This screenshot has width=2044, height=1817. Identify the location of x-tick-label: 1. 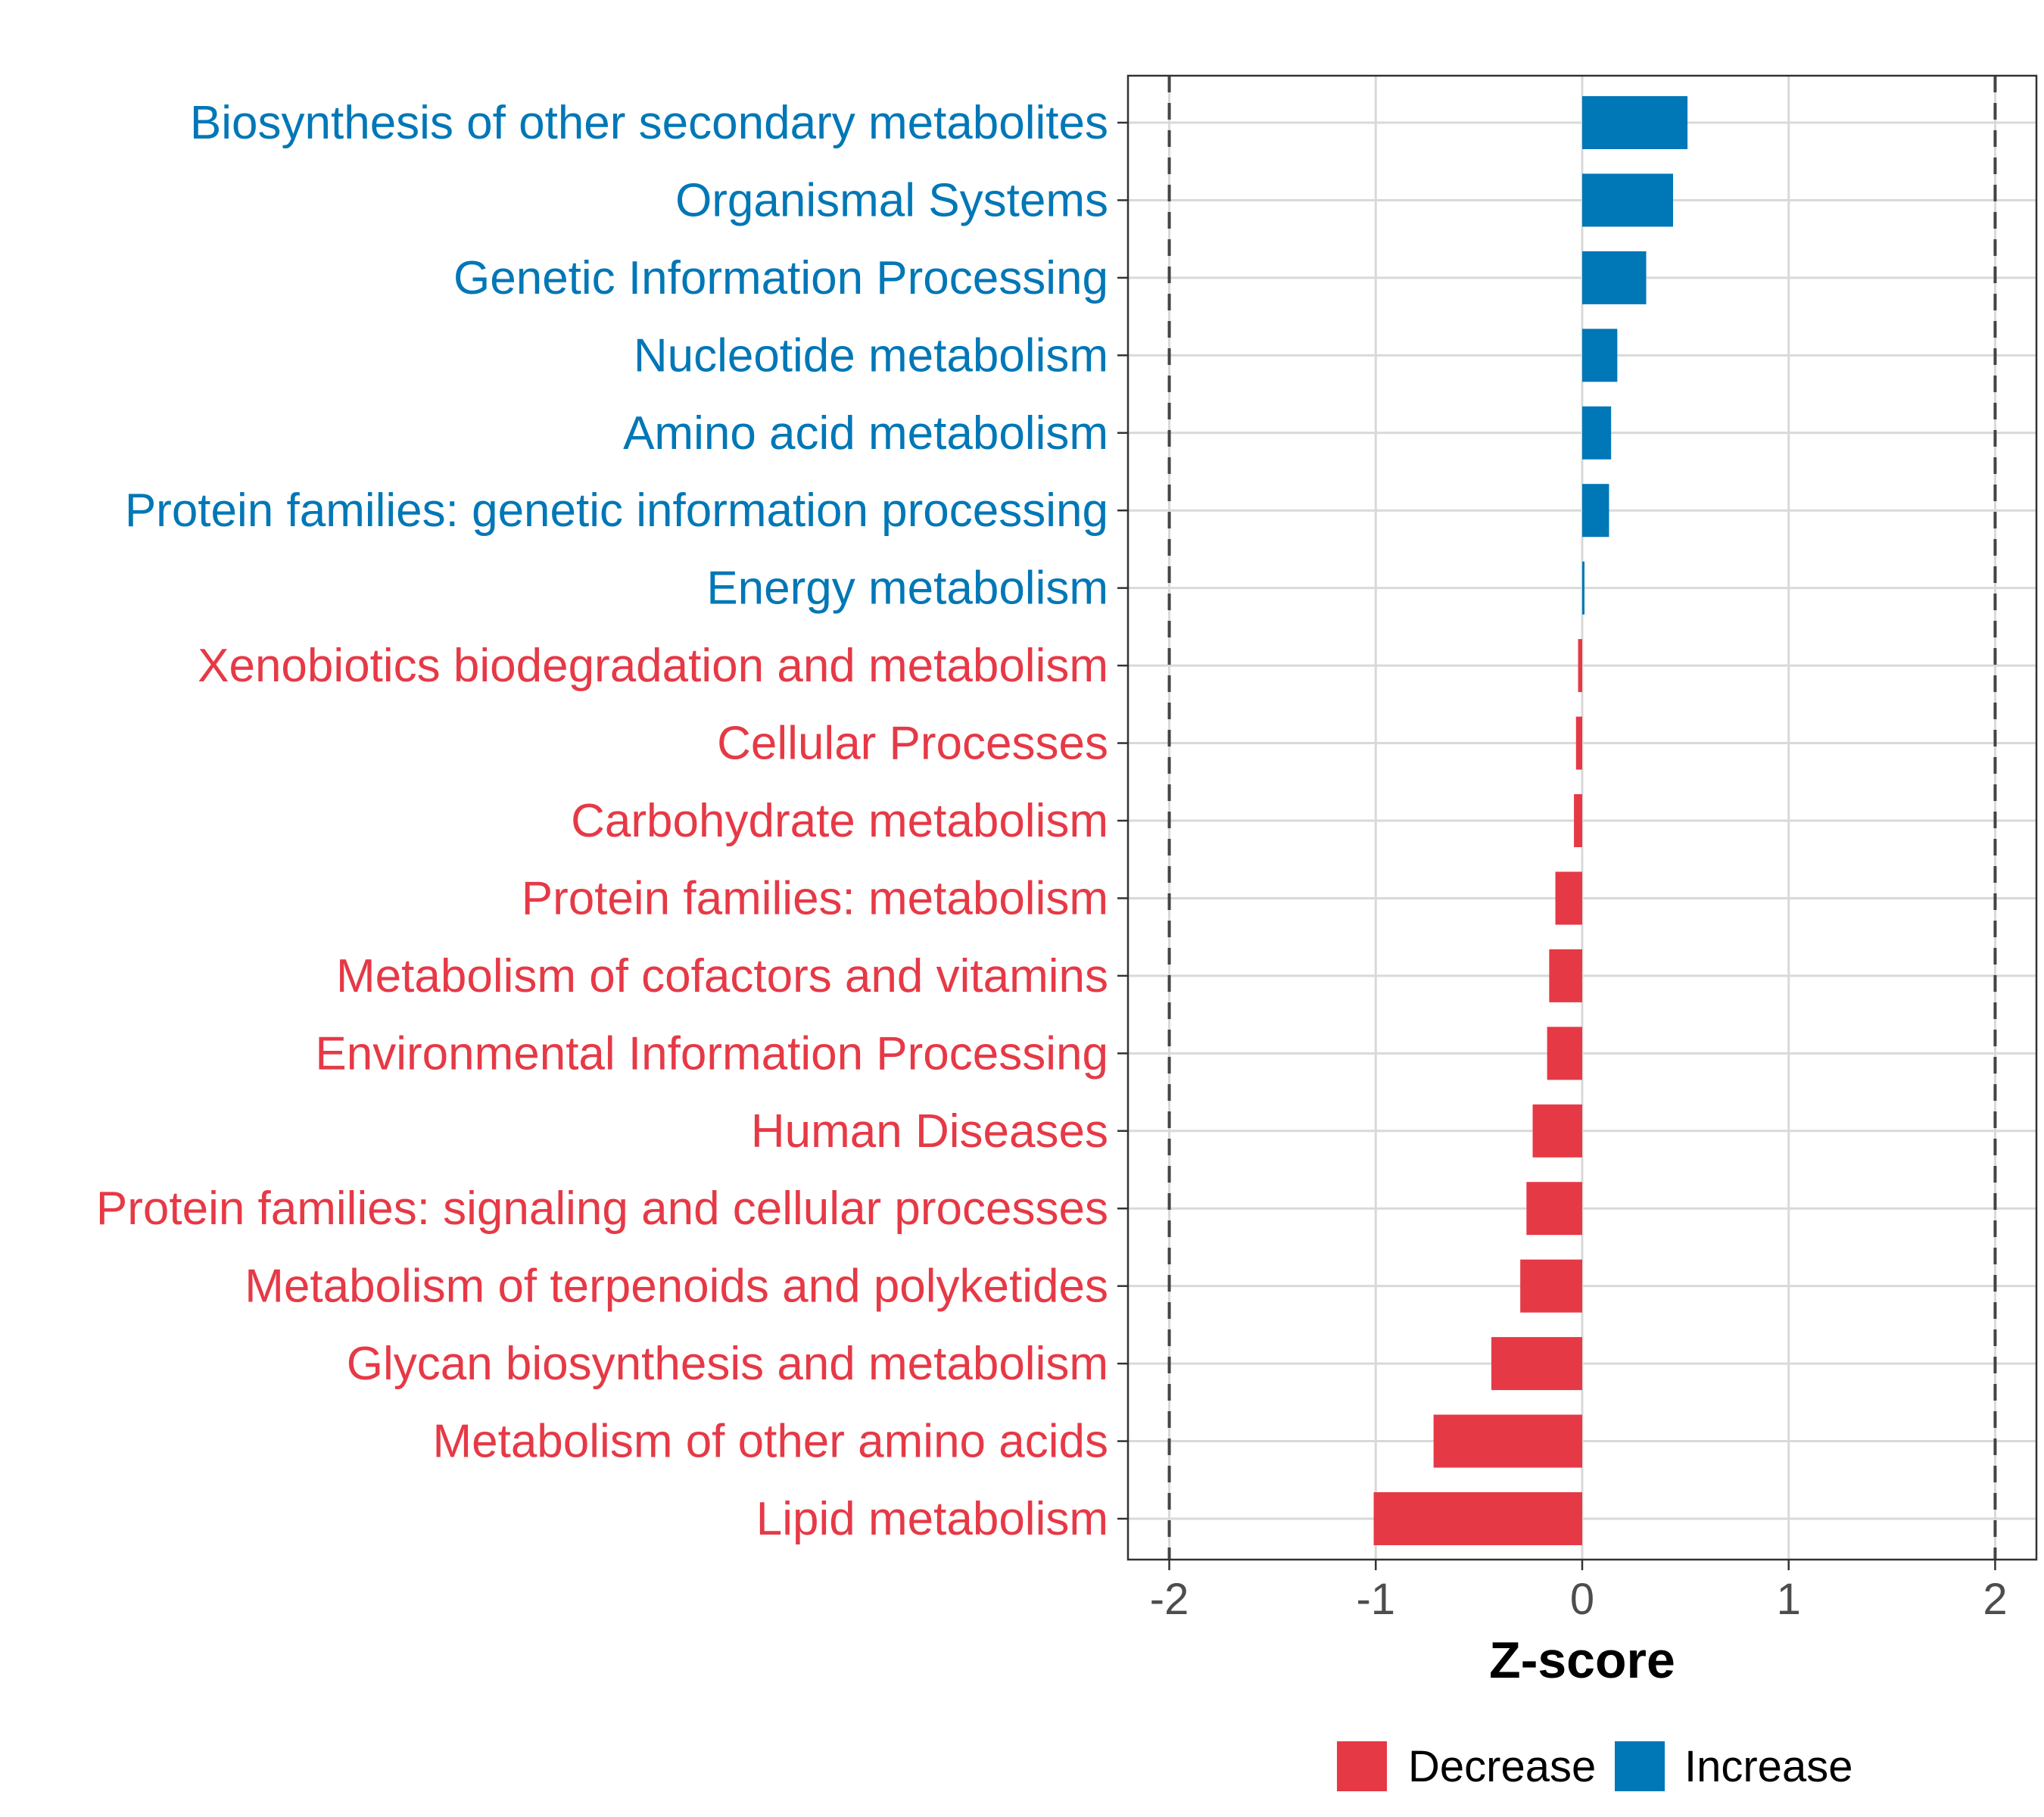
(1789, 1599).